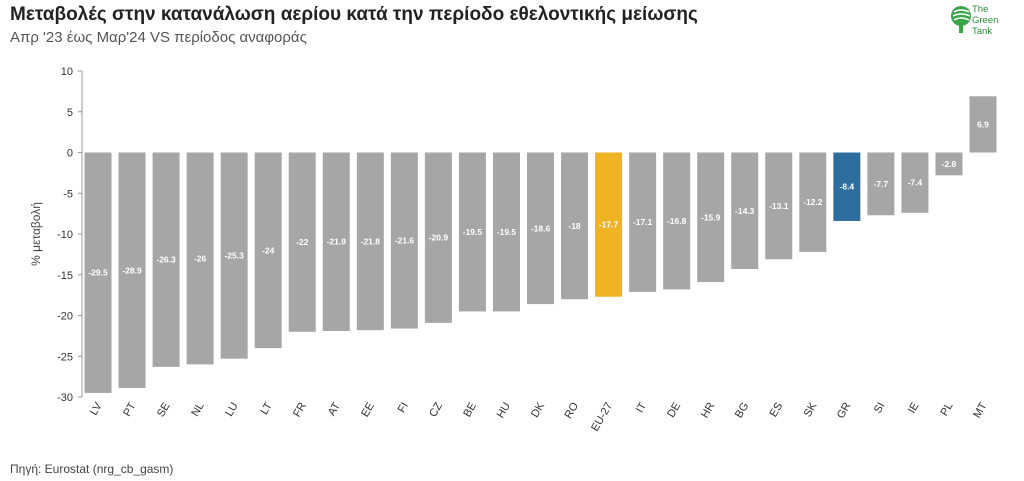  What do you see at coordinates (881, 184) in the screenshot?
I see `bar-si` at bounding box center [881, 184].